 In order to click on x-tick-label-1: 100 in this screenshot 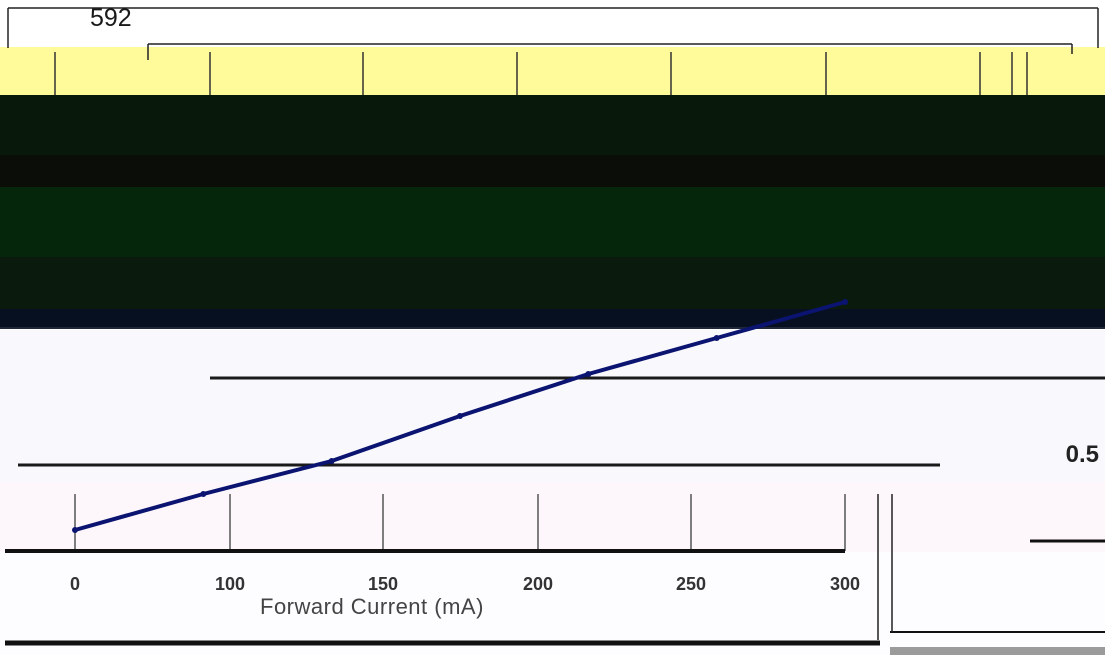, I will do `click(230, 584)`.